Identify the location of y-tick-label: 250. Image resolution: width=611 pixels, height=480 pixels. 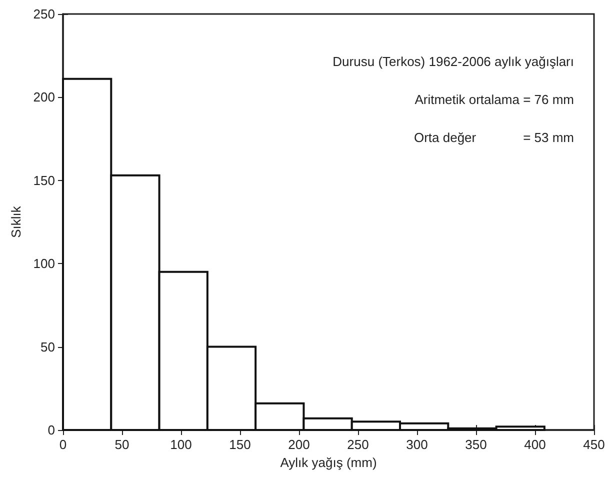
(44, 14).